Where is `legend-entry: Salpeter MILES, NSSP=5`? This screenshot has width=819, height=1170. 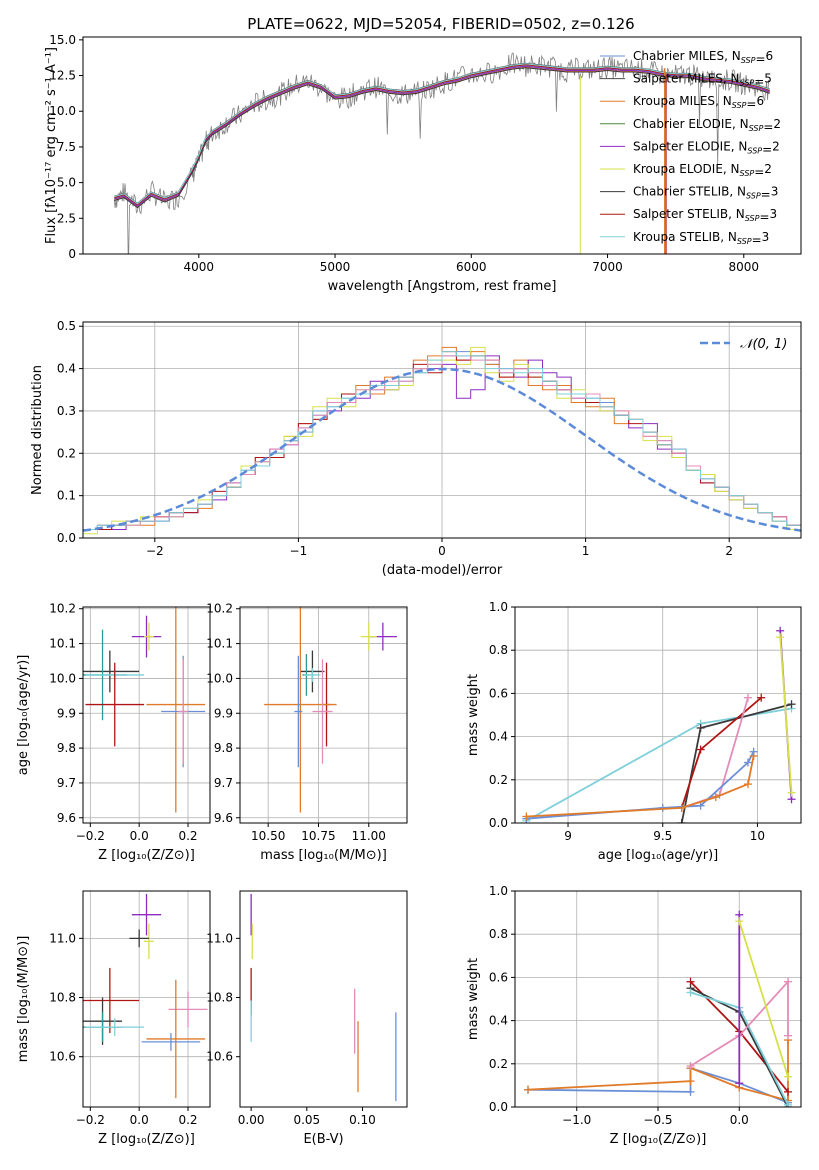 legend-entry: Salpeter MILES, NSSP=5 is located at coordinates (702, 80).